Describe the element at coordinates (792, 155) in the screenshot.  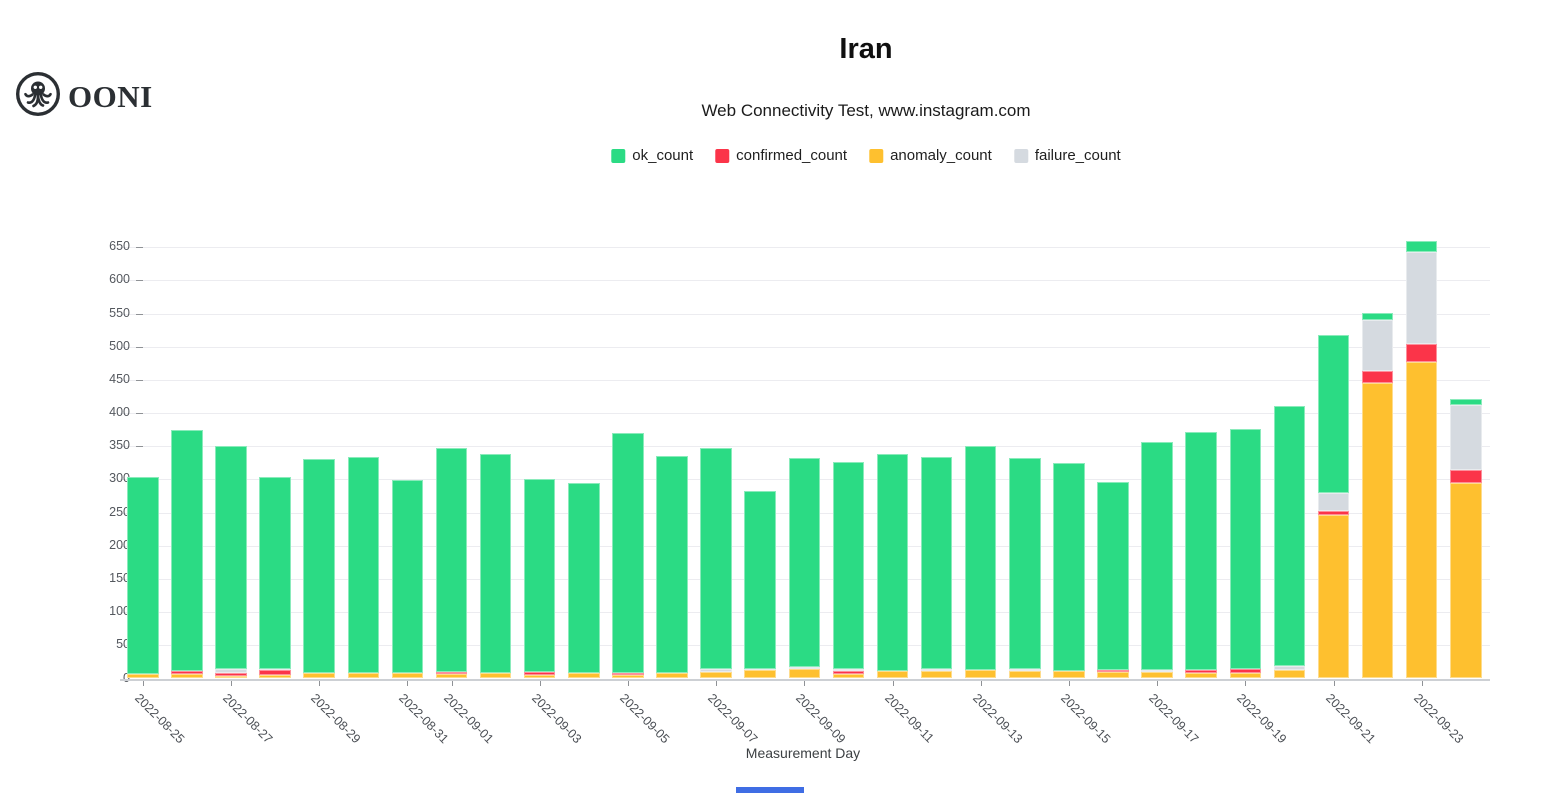
I see `legend-label-confirmed: confirmed_count` at that location.